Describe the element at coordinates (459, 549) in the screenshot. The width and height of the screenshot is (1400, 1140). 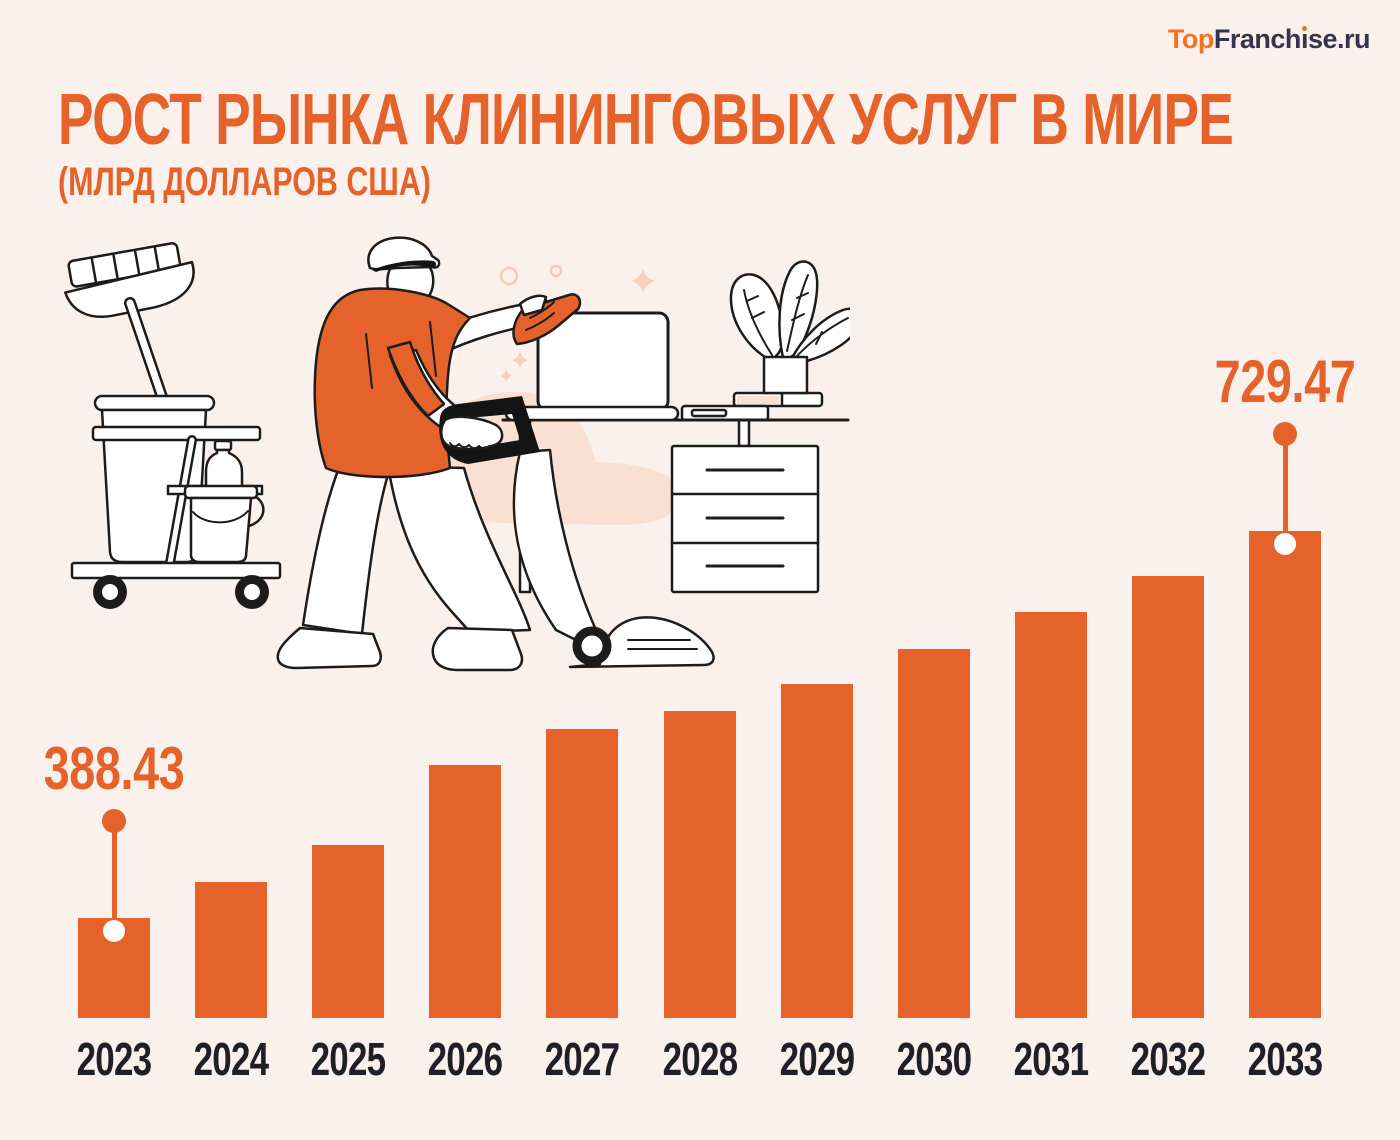
I see `leg-front` at that location.